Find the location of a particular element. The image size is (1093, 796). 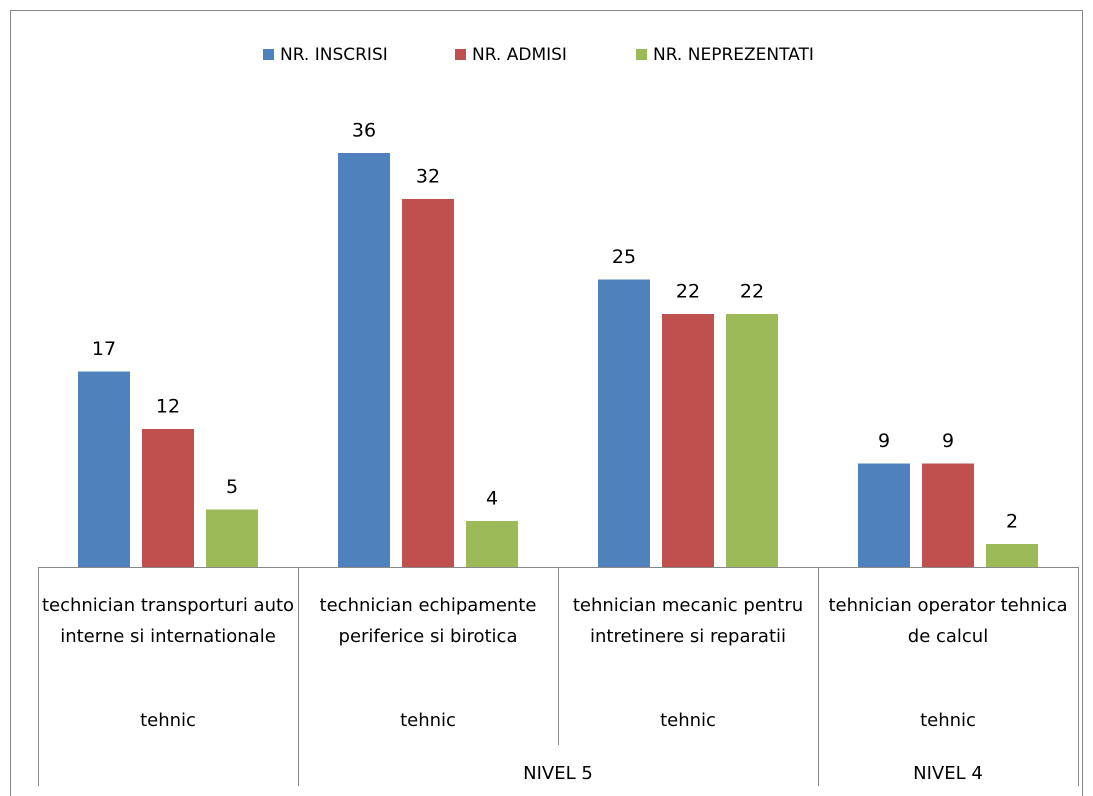

data-label: 25 is located at coordinates (624, 257).